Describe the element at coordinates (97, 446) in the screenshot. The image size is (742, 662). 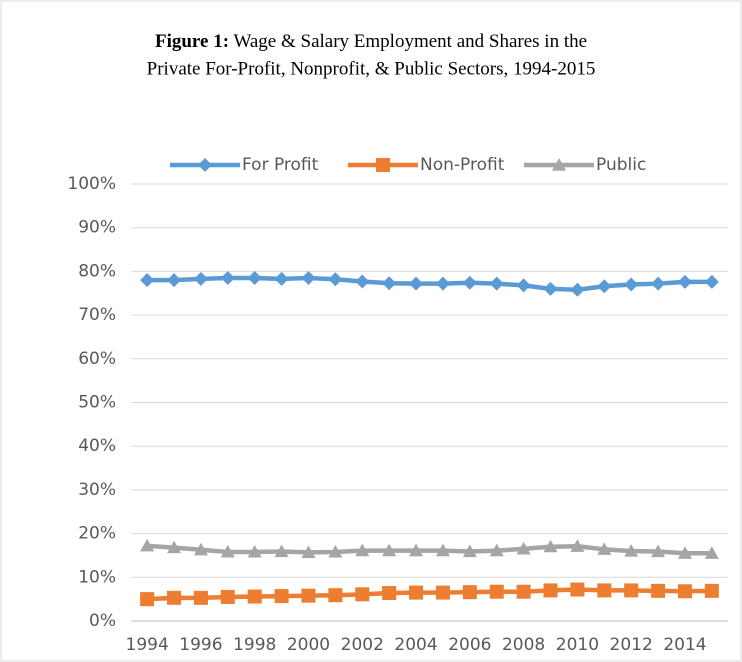
I see `y-tick-label: 40%` at that location.